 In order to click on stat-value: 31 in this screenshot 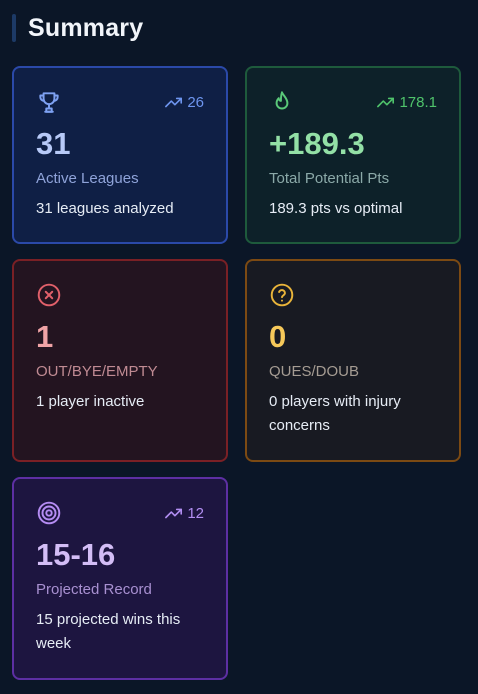, I will do `click(53, 143)`.